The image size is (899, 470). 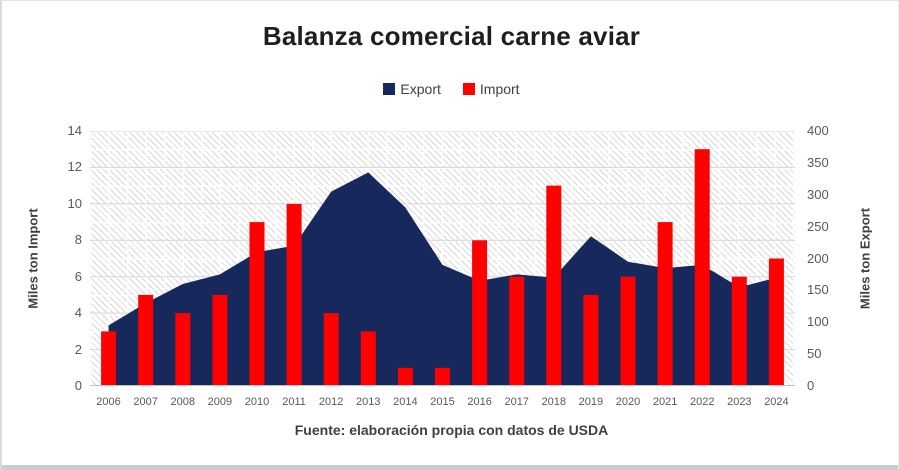 What do you see at coordinates (818, 162) in the screenshot?
I see `right-axis-tick-label: 350` at bounding box center [818, 162].